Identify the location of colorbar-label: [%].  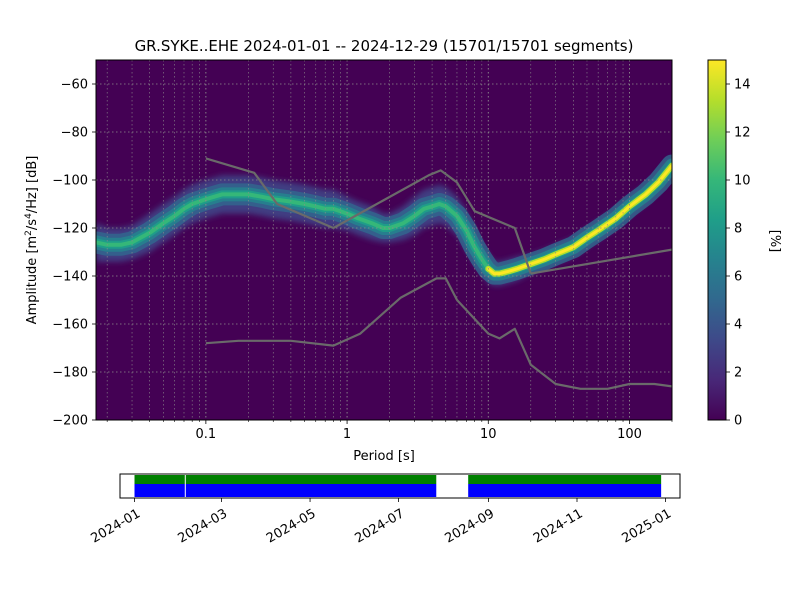
(774, 241).